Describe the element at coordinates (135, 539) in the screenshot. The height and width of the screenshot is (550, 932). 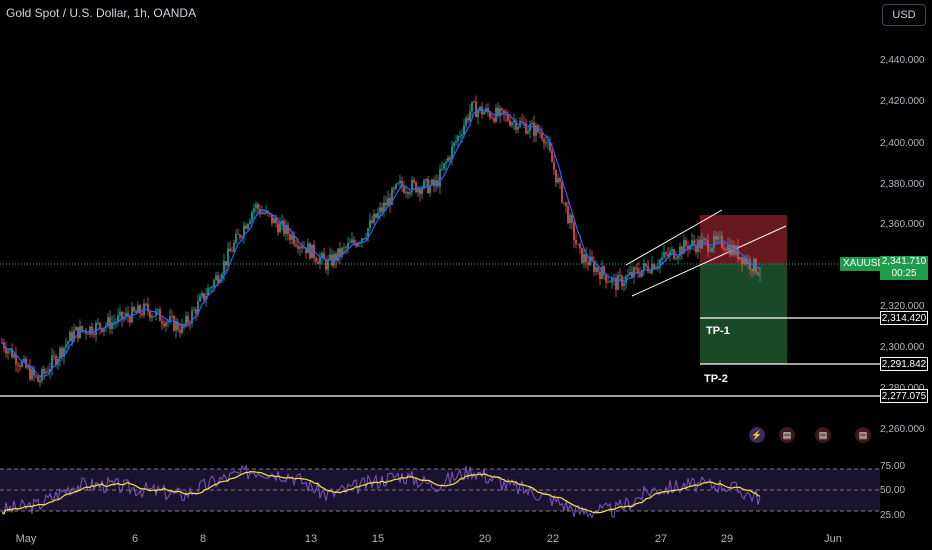
I see `time-tick: 6` at that location.